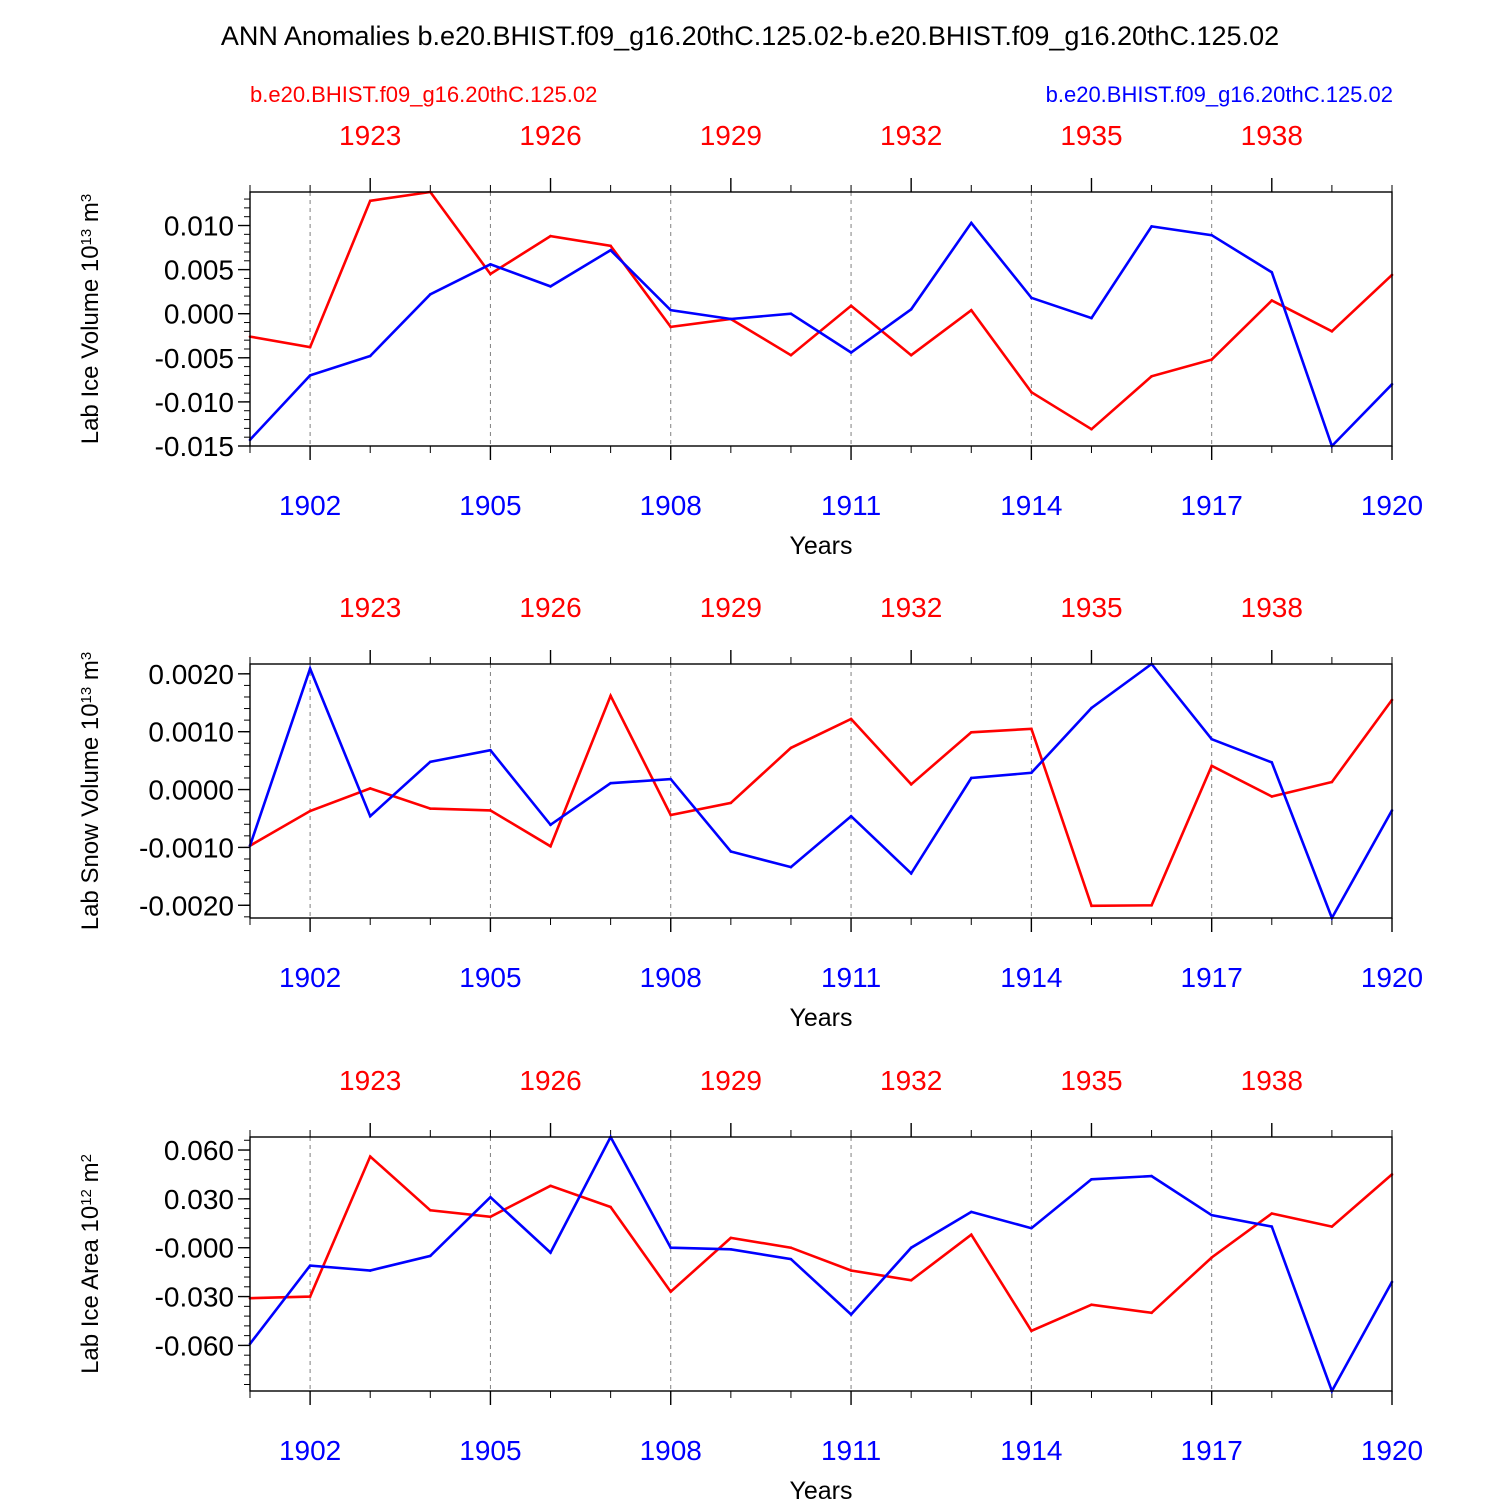 This screenshot has width=1500, height=1500. Describe the element at coordinates (423, 94) in the screenshot. I see `legend-left-label: b.e20.BHIST.f09_g16.20thC.125.02` at that location.